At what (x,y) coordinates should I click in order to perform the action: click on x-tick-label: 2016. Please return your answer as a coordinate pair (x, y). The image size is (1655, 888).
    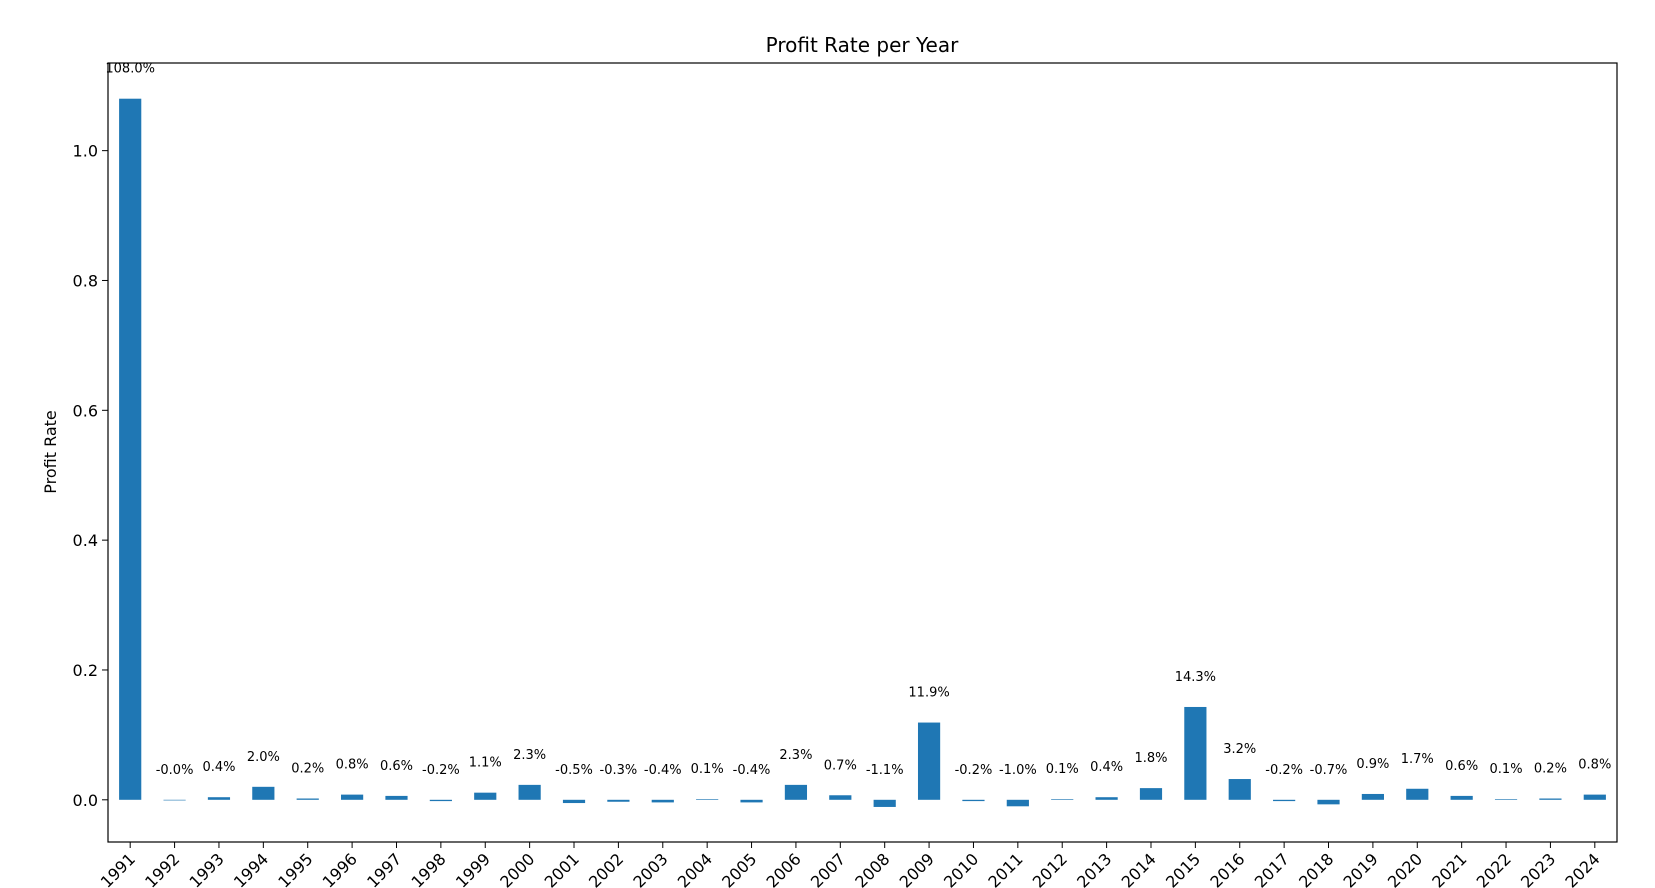
    Looking at the image, I should click on (1227, 868).